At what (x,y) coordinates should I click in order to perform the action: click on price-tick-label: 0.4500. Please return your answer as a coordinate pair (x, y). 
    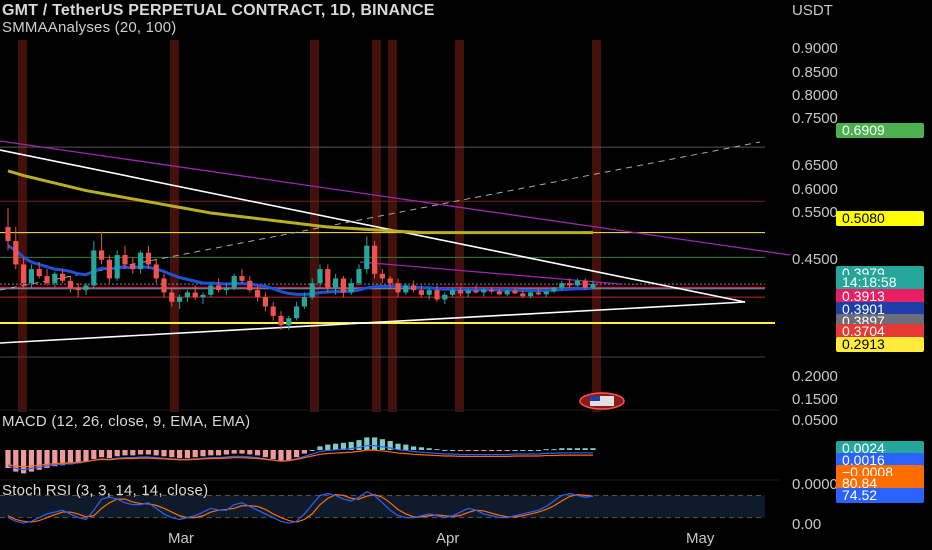
    Looking at the image, I should click on (815, 259).